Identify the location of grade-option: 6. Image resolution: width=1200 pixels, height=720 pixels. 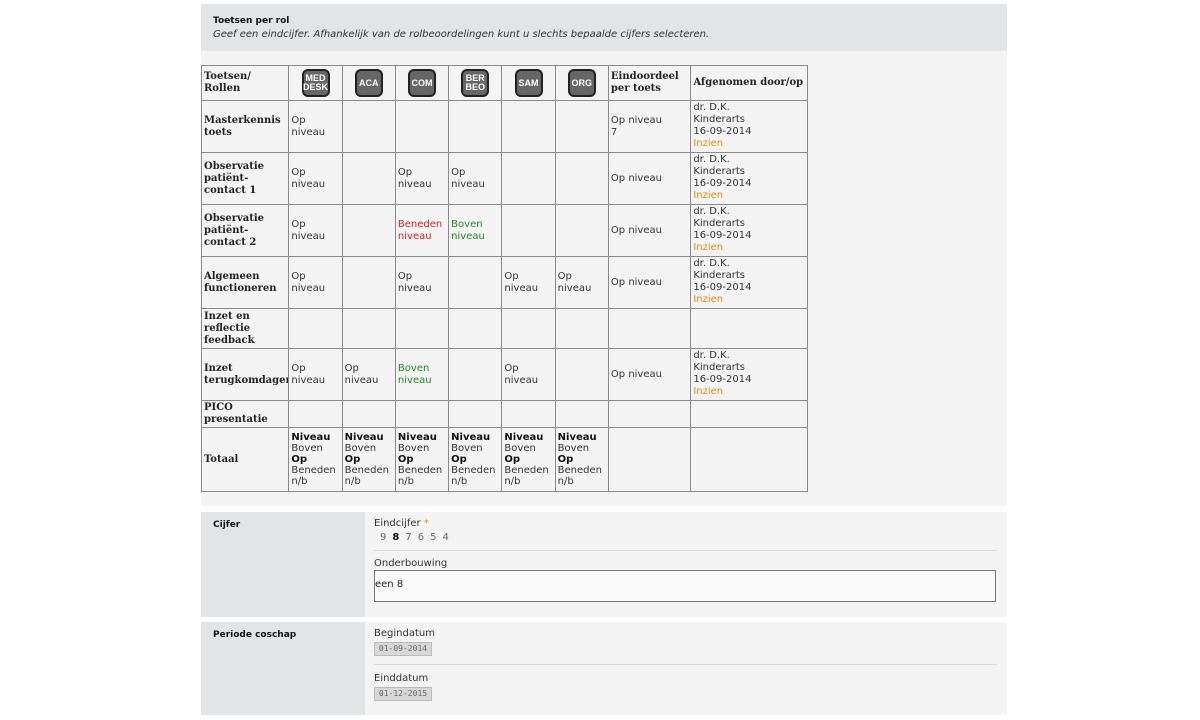
(421, 537).